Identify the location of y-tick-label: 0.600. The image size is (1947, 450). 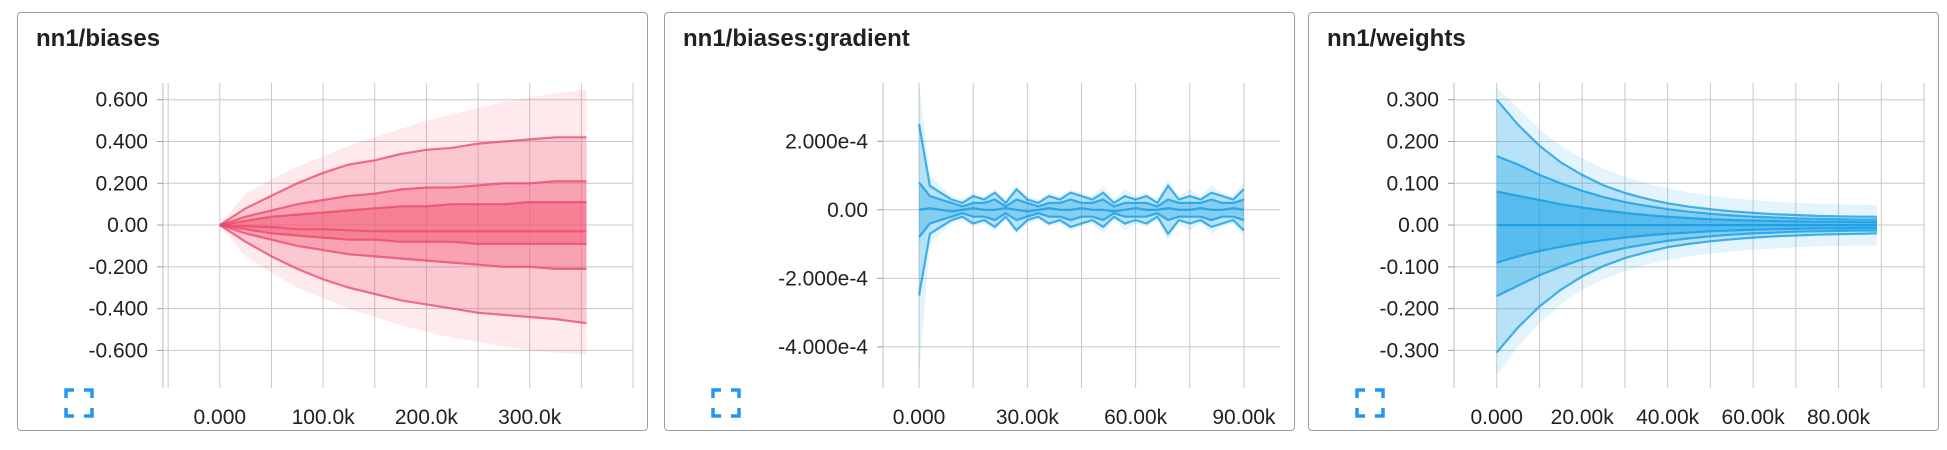
(121, 100).